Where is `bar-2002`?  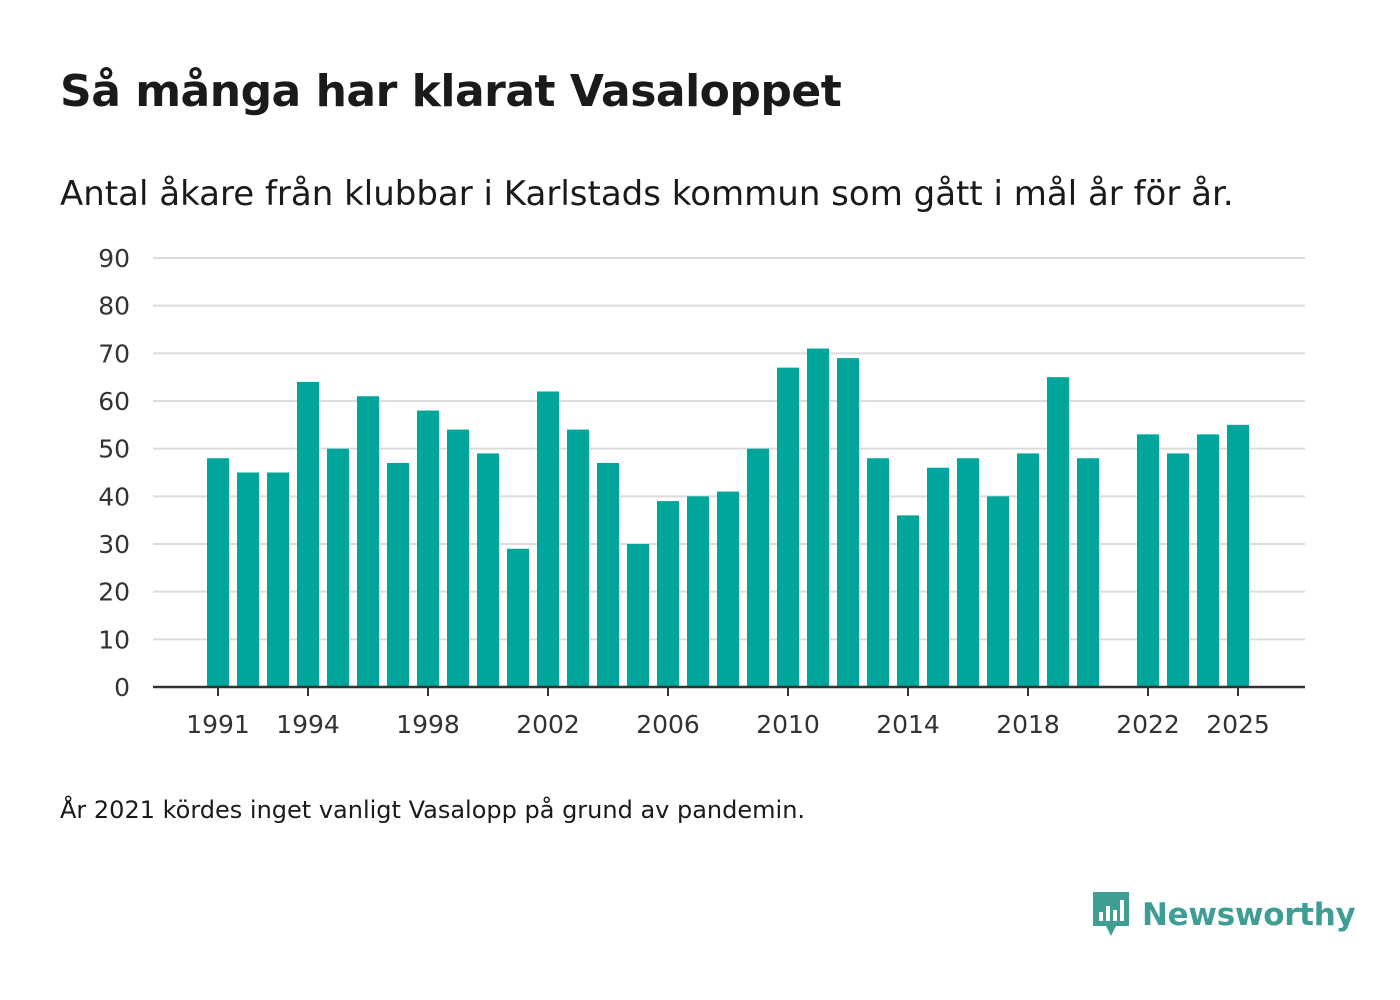 bar-2002 is located at coordinates (548, 539).